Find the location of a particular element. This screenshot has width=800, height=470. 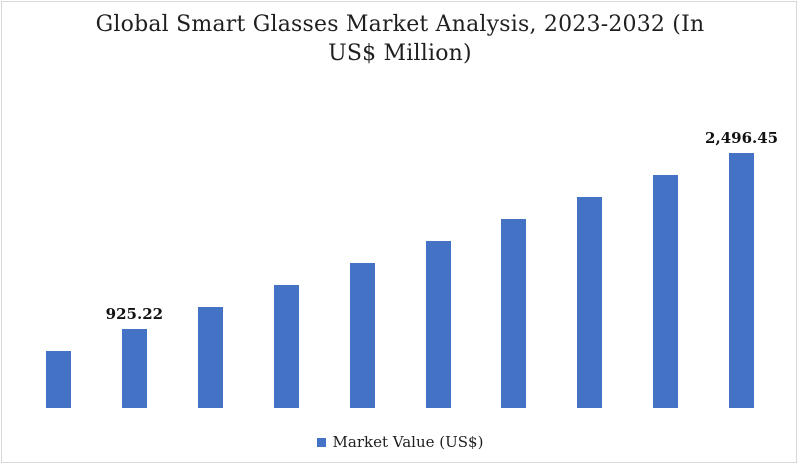

bar-2026 is located at coordinates (286, 346).